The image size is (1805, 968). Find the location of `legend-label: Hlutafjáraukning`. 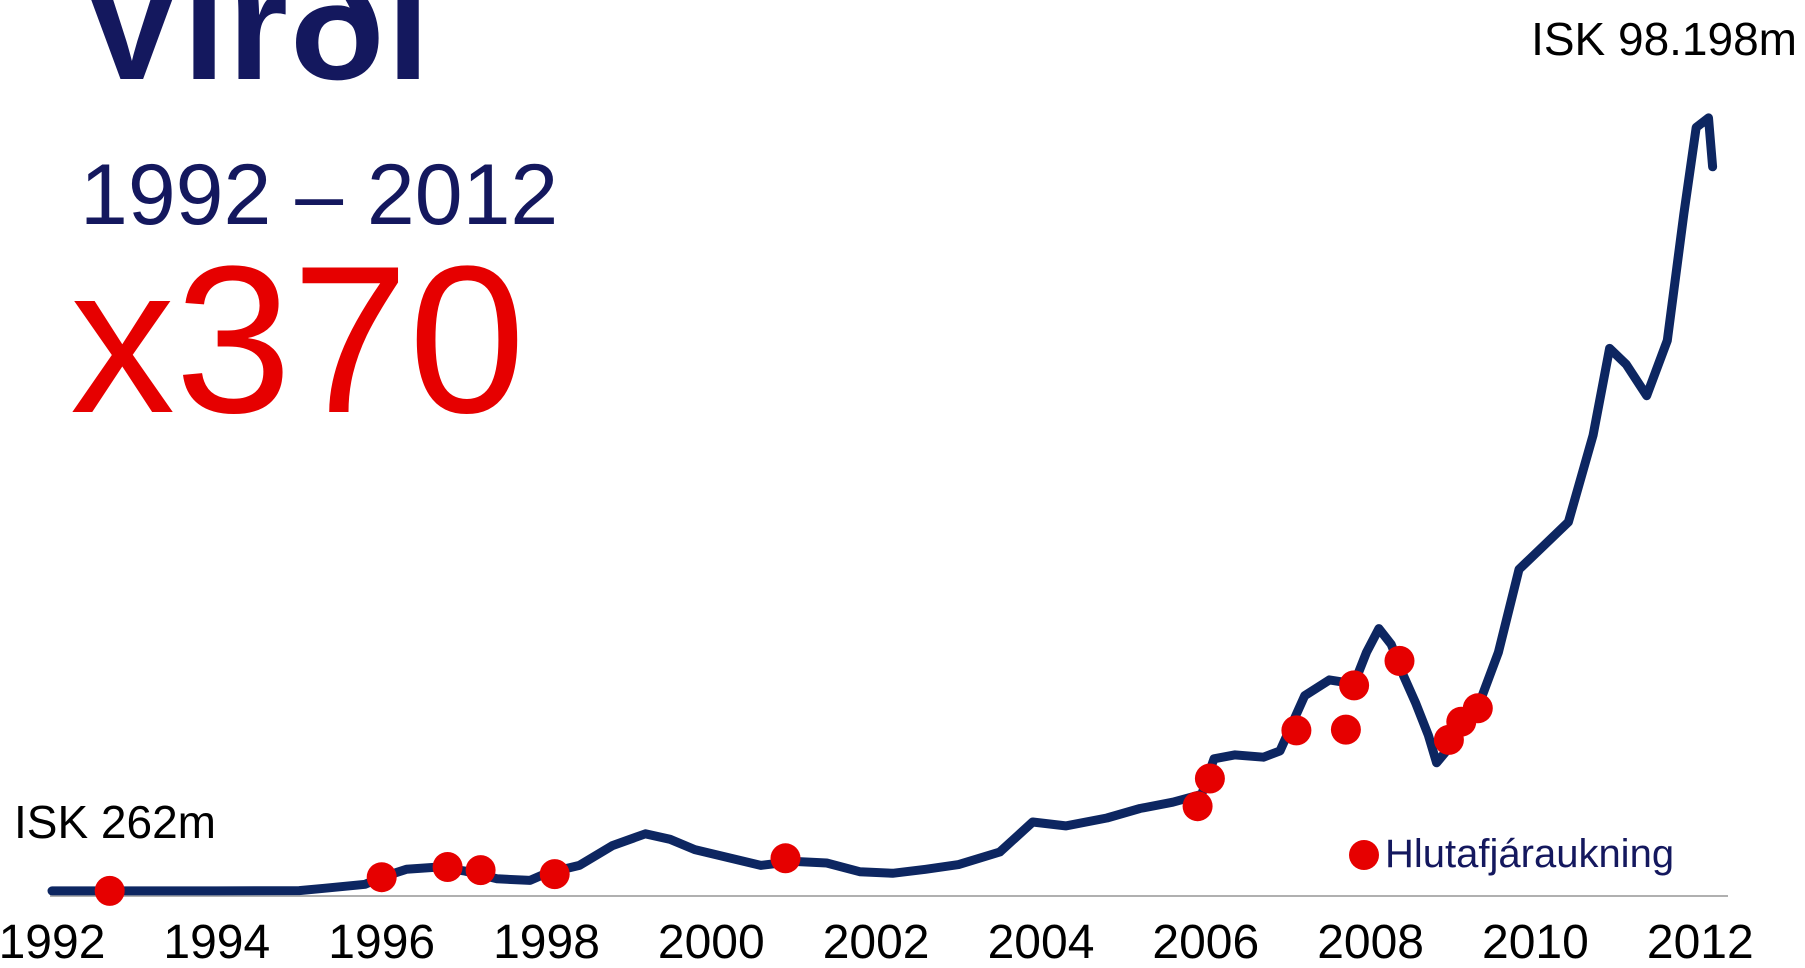

legend-label: Hlutafjáraukning is located at coordinates (1530, 854).